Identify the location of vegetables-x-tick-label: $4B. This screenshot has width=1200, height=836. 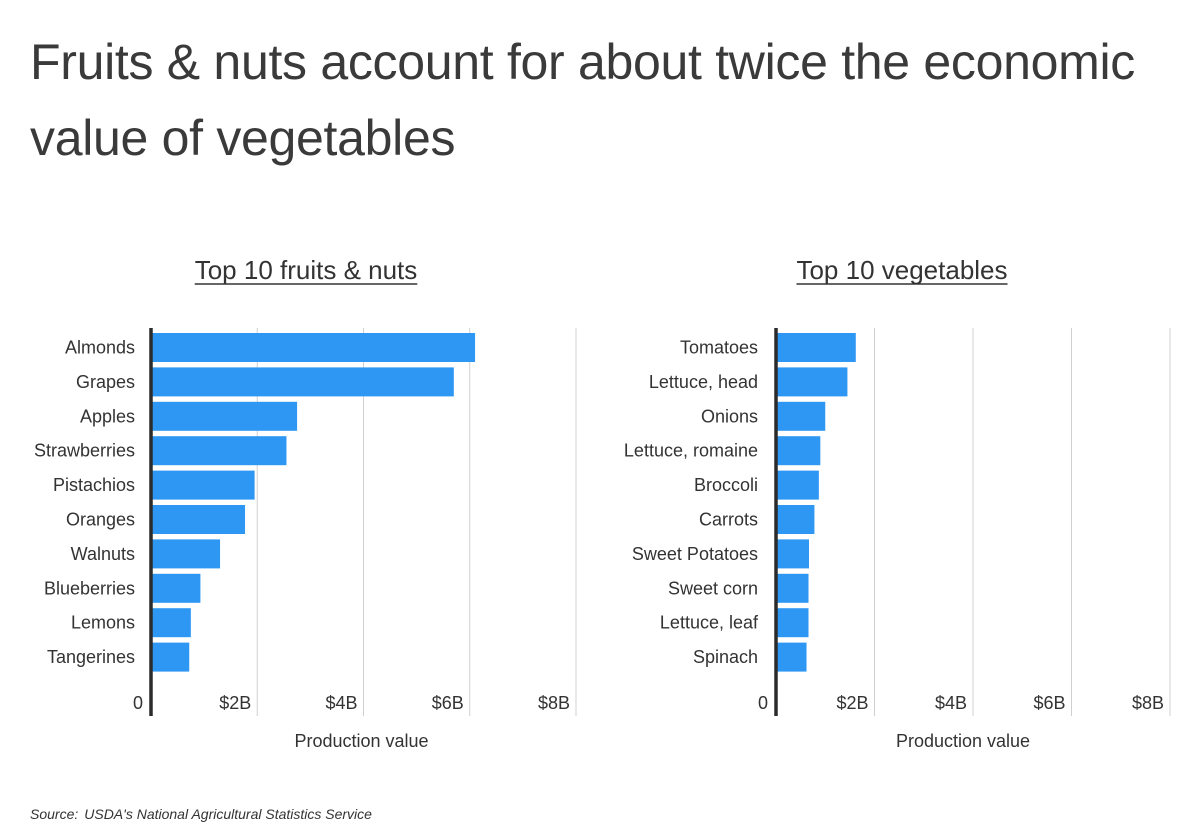
(951, 703).